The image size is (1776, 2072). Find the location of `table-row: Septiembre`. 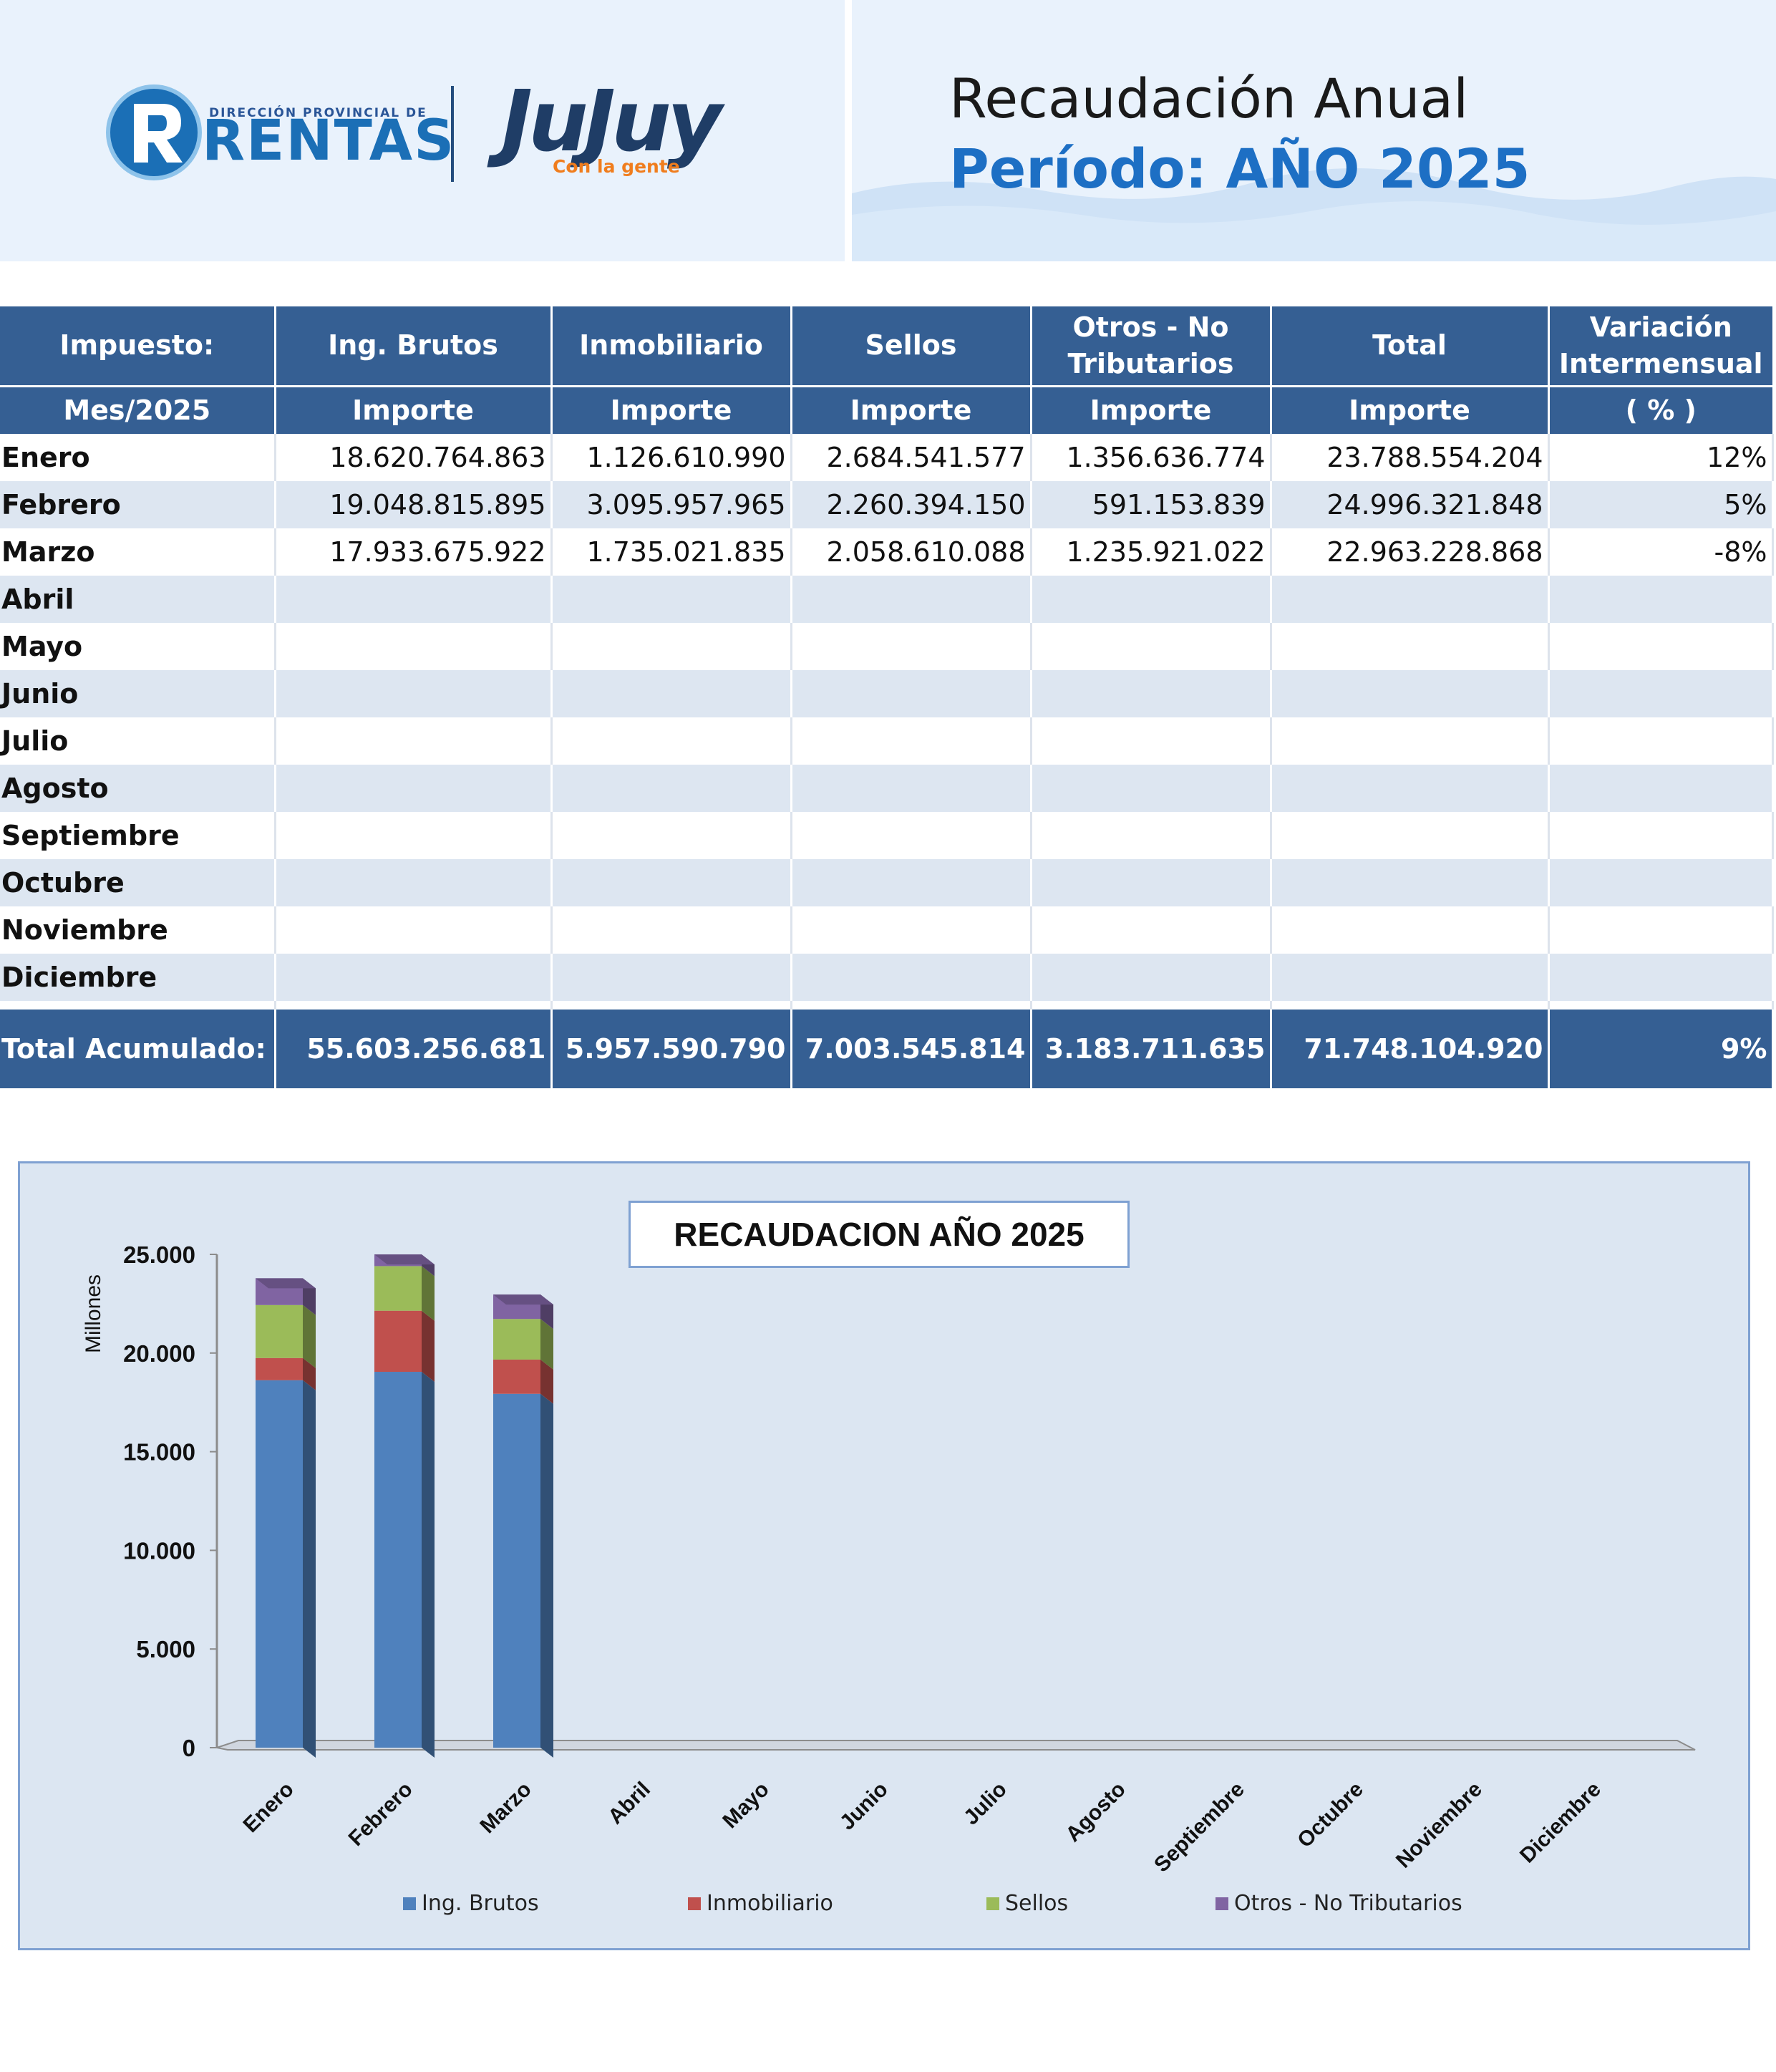

table-row: Septiembre is located at coordinates (887, 835).